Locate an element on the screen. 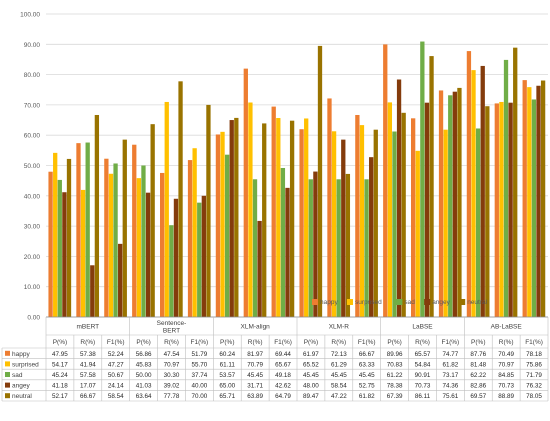  legend: happy surprised sad angey neutral is located at coordinates (400, 302).